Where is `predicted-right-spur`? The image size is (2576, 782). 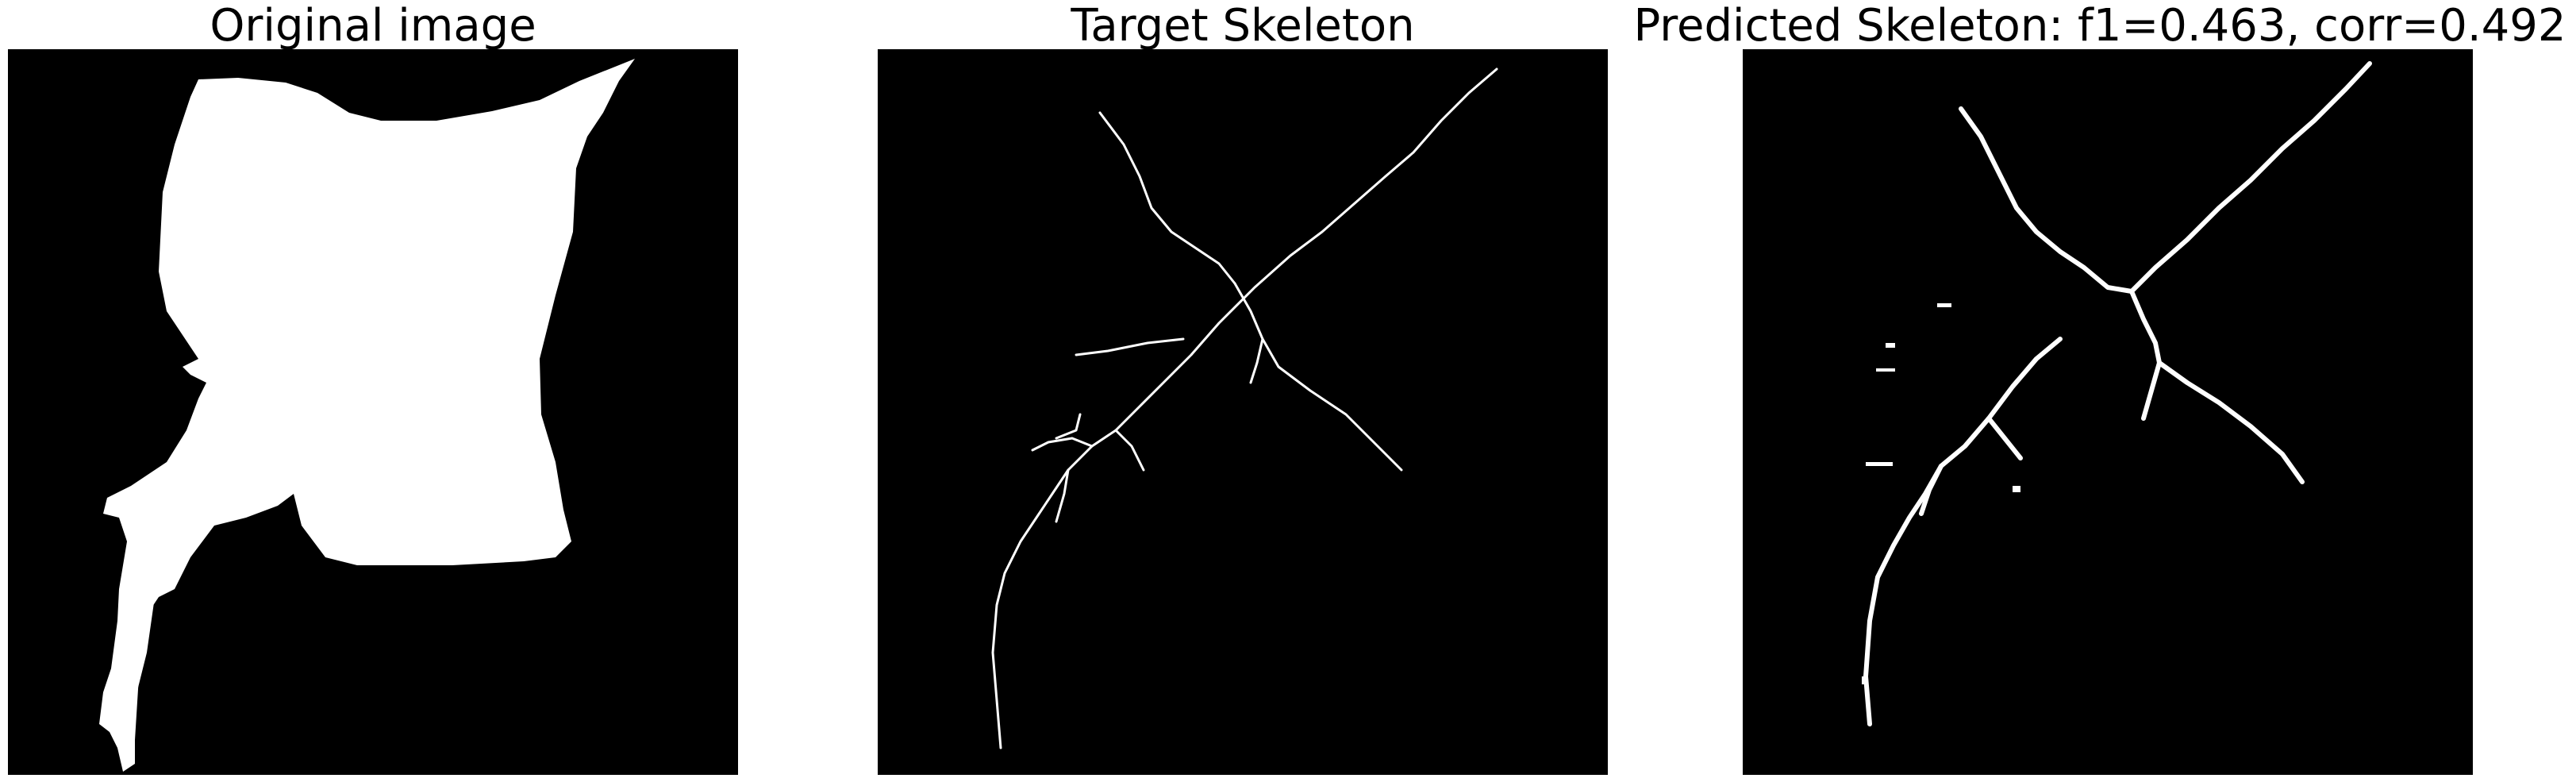
predicted-right-spur is located at coordinates (2151, 390).